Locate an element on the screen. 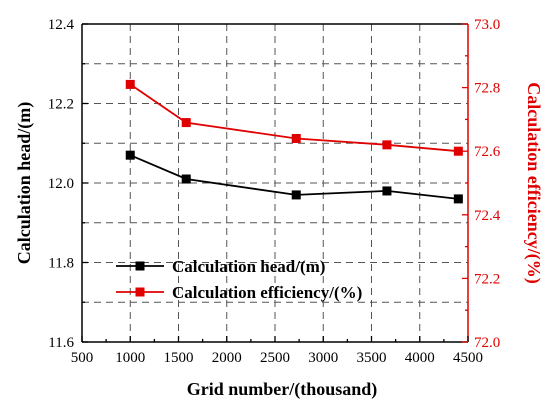 Image resolution: width=550 pixels, height=412 pixels. y-tick-label: 12.2 is located at coordinates (61, 105).